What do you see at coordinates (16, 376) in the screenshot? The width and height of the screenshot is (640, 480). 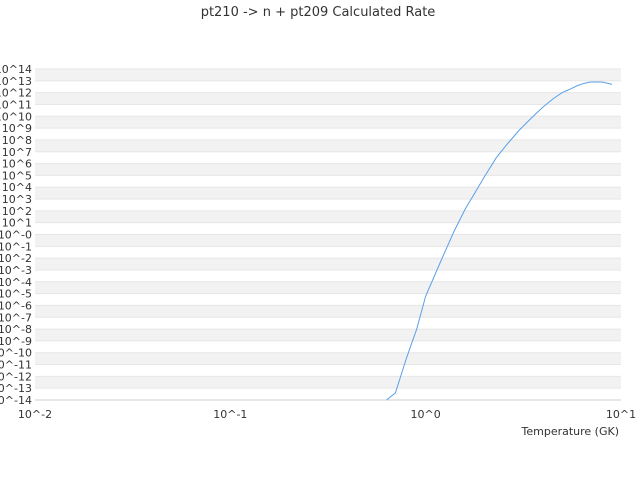 I see `y-tick-label: 10^-12` at bounding box center [16, 376].